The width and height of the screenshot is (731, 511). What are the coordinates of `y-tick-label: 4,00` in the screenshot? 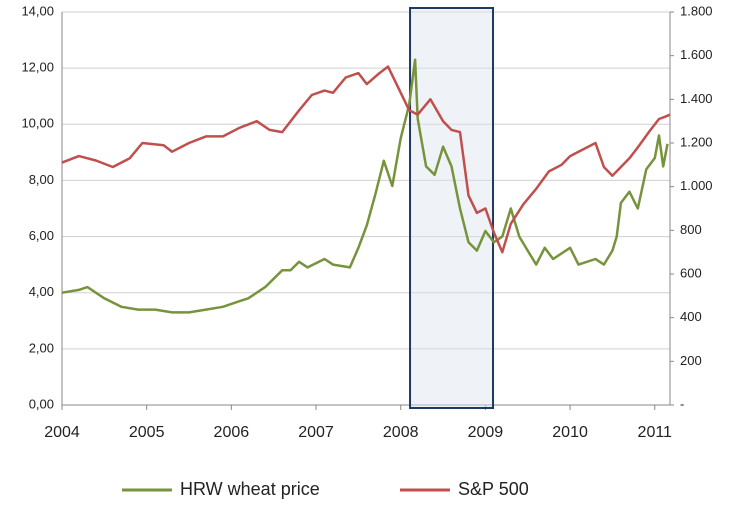 It's located at (41, 291).